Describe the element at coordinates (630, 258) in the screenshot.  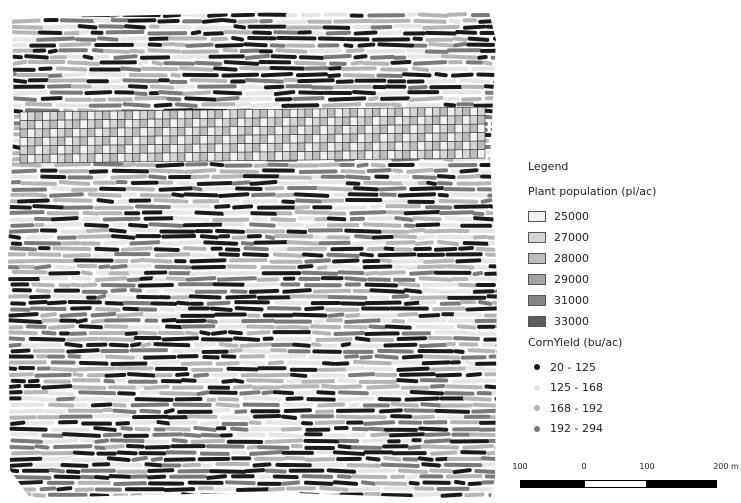
I see `population-legend-item: 28000` at that location.